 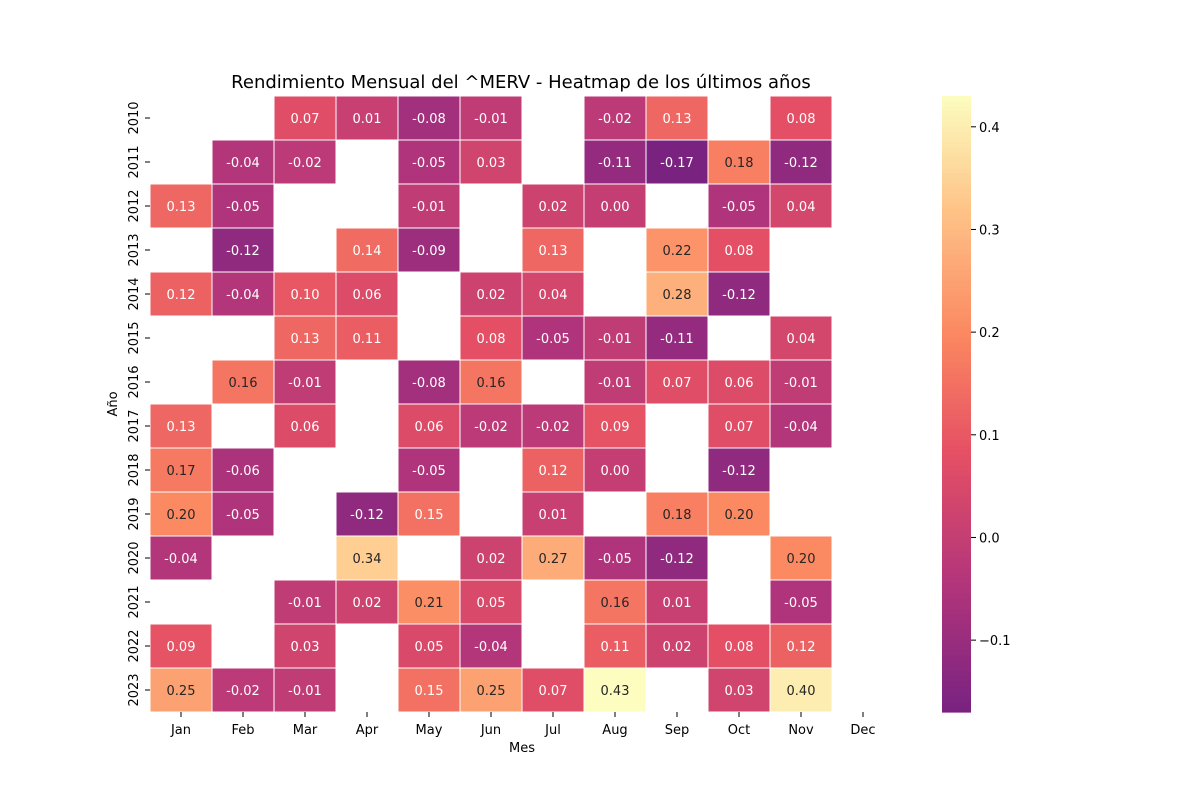 I want to click on cell-value-label: -0.06, so click(x=243, y=471).